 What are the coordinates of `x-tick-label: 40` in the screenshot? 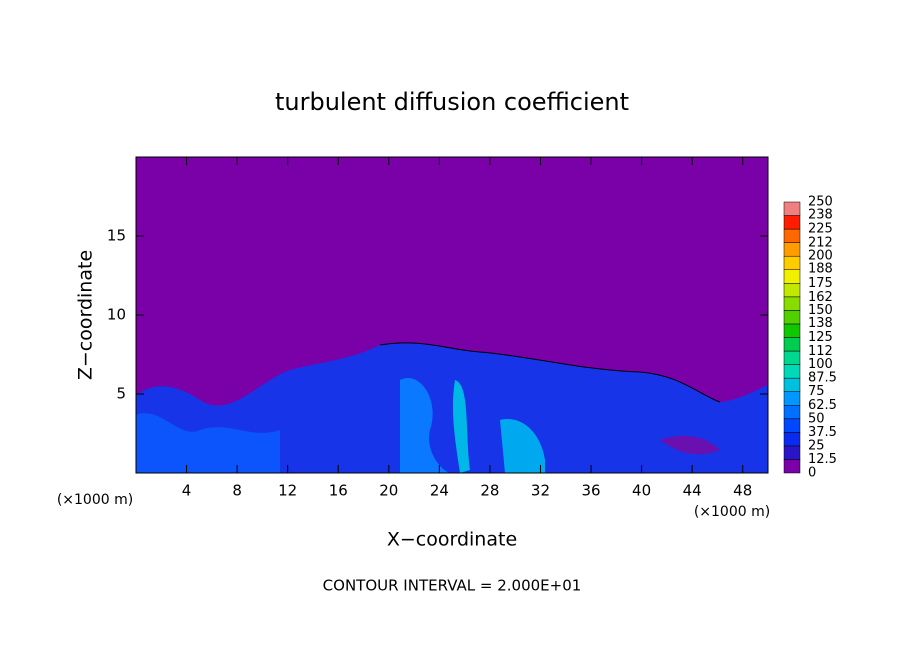 It's located at (641, 491).